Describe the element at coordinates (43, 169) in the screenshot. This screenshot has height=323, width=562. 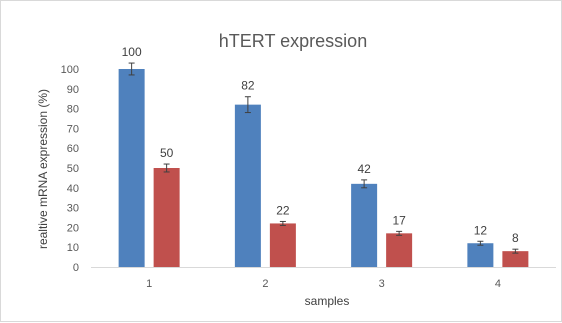
I see `y-axis-title: realtive mRNA expression (%)` at that location.